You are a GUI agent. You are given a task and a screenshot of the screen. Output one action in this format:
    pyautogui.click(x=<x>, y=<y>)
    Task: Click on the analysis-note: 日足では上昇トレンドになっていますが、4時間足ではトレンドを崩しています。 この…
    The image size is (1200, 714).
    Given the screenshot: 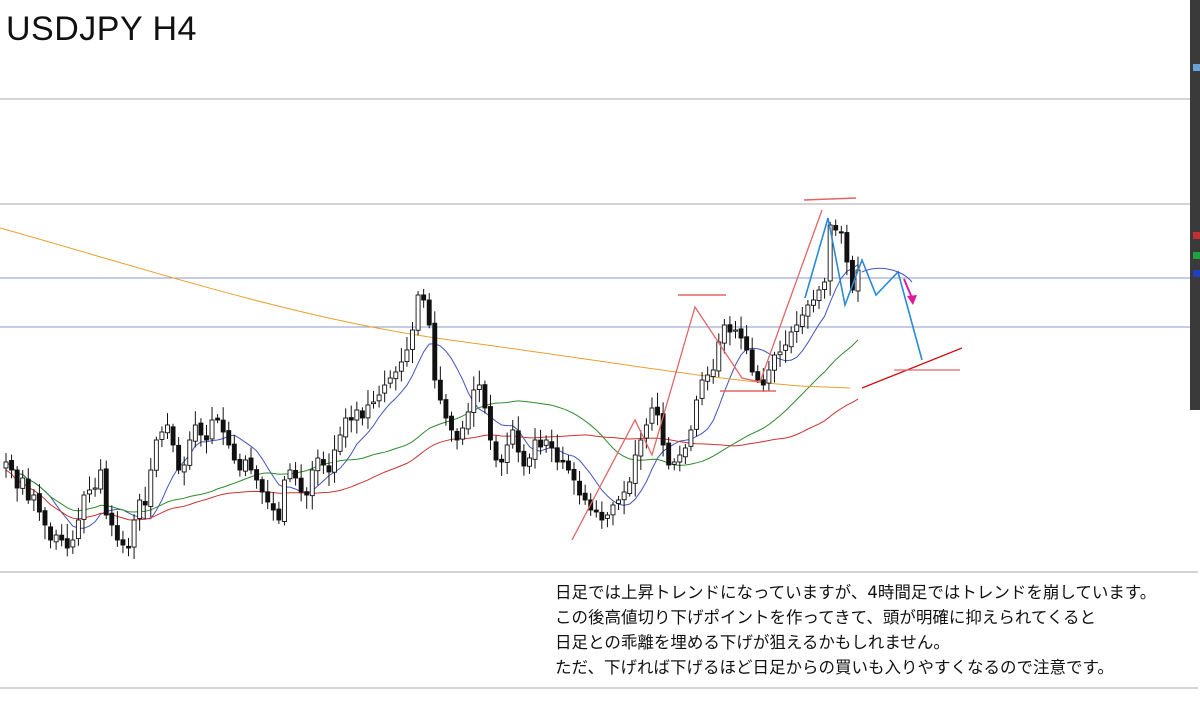 What is the action you would take?
    pyautogui.click(x=855, y=630)
    